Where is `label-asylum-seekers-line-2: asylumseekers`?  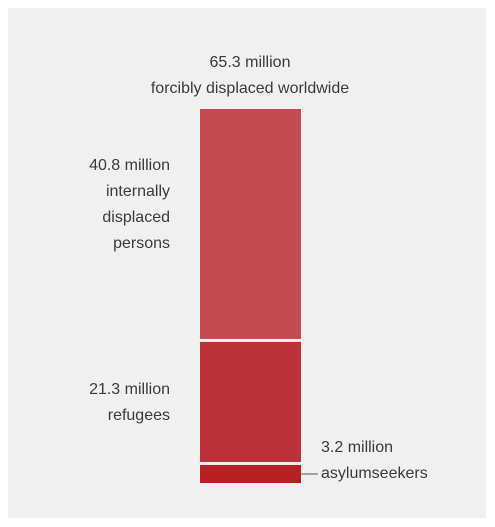 label-asylum-seekers-line-2: asylumseekers is located at coordinates (374, 473).